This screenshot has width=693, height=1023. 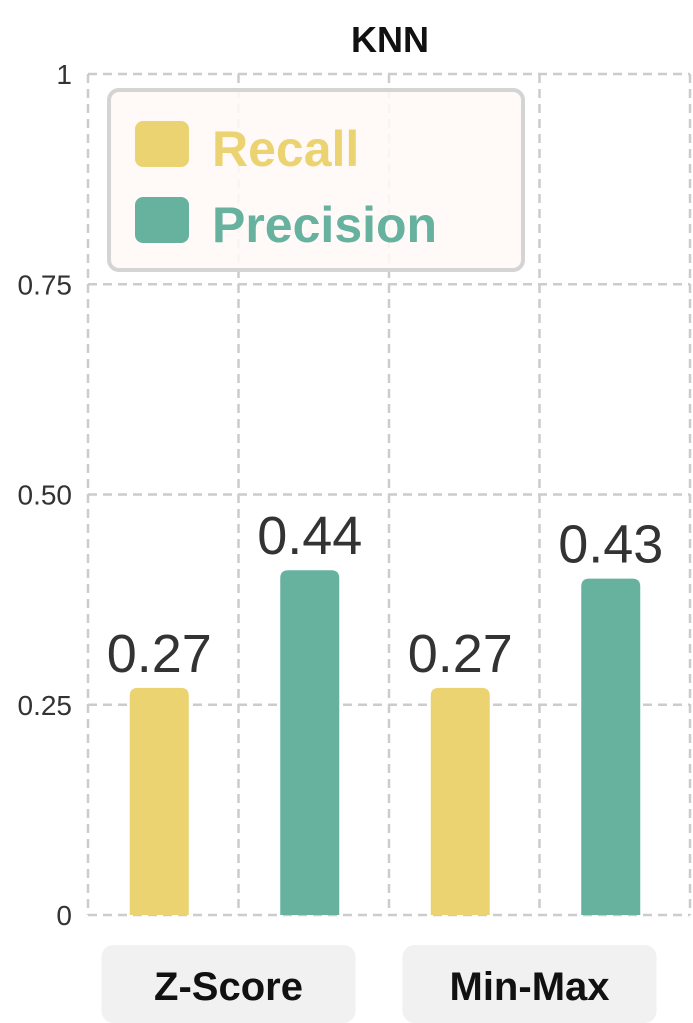 What do you see at coordinates (324, 225) in the screenshot?
I see `legend-label-precision: Precision` at bounding box center [324, 225].